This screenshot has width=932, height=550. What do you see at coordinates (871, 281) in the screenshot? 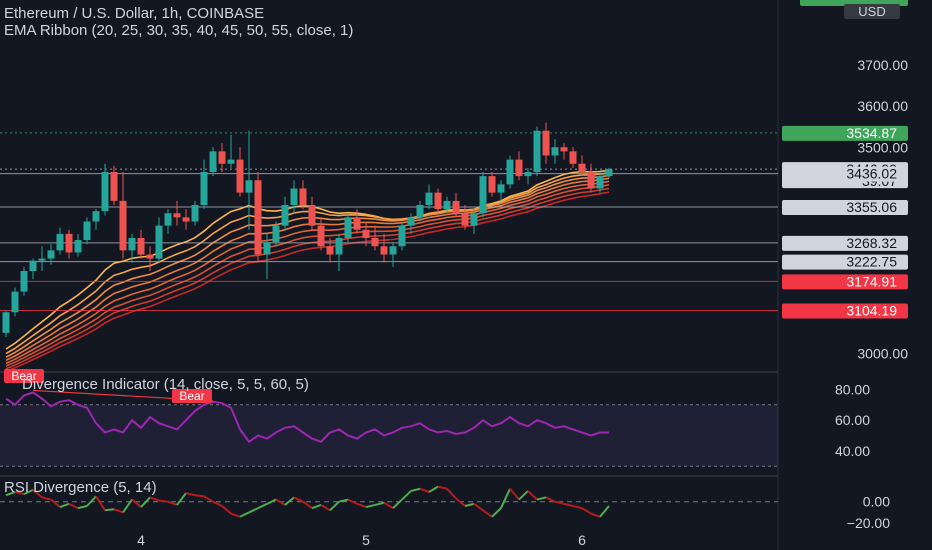
I see `price-level-tag-label: 3174.91` at bounding box center [871, 281].